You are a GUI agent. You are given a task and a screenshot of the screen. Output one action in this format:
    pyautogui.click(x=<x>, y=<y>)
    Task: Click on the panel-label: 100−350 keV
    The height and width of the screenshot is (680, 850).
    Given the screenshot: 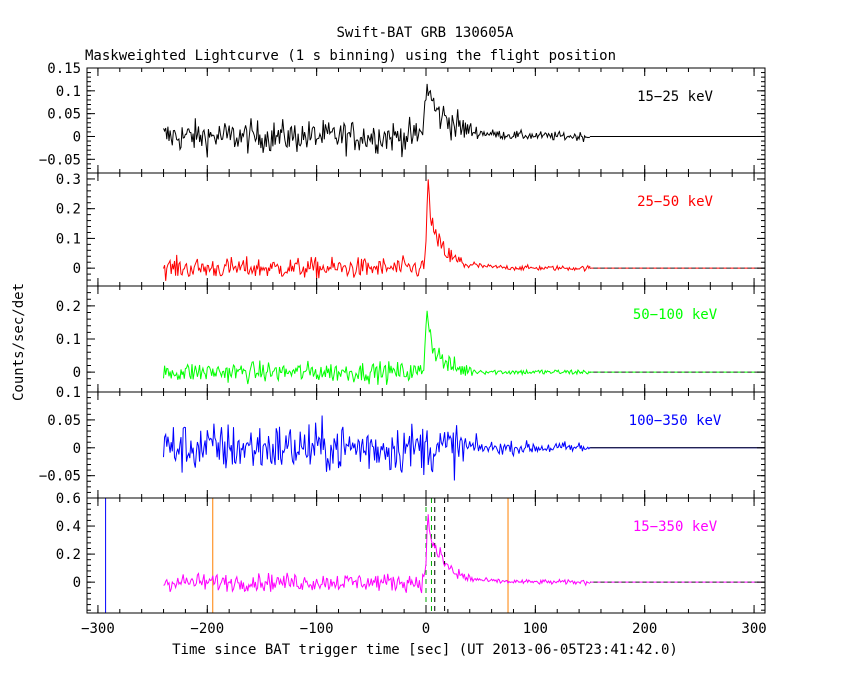 What is the action you would take?
    pyautogui.click(x=675, y=421)
    